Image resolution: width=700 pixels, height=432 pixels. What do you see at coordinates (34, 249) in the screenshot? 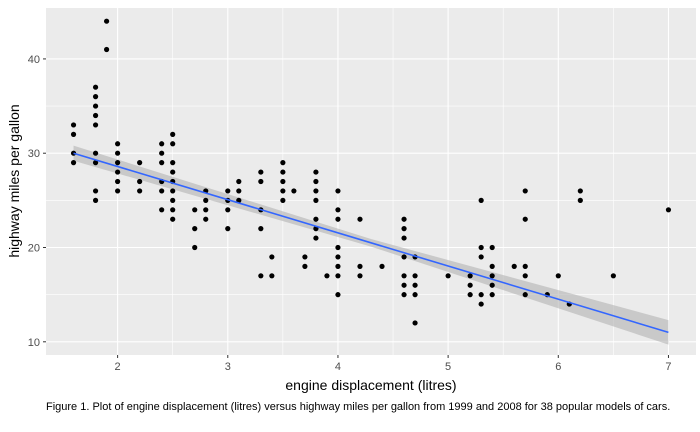
I see `y-tick-label: 20` at bounding box center [34, 249].